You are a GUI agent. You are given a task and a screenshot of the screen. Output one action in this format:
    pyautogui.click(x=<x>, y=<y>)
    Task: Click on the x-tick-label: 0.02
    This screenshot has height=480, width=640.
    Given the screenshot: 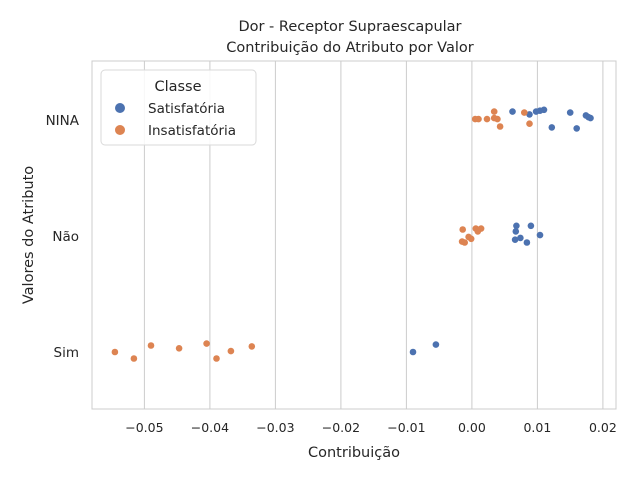 What is the action you would take?
    pyautogui.click(x=603, y=427)
    